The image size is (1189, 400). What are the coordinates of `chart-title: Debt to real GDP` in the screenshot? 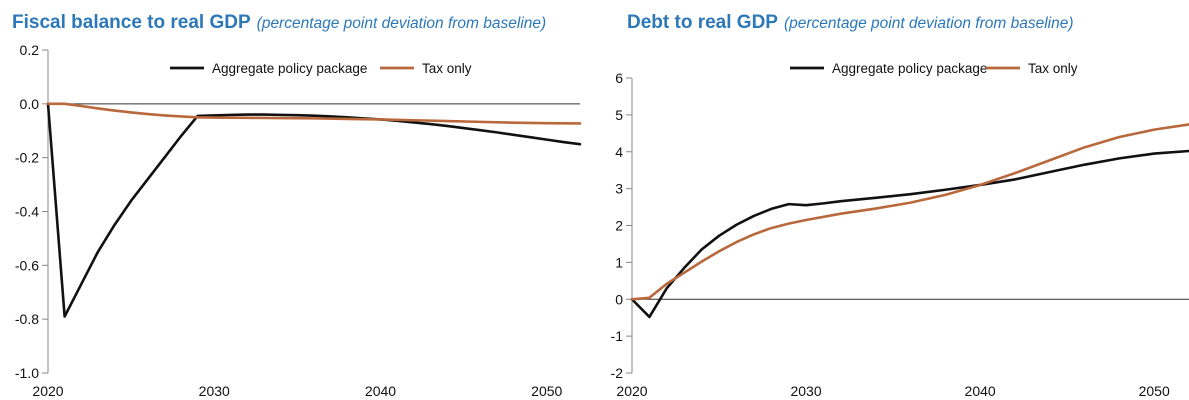 It's located at (702, 22).